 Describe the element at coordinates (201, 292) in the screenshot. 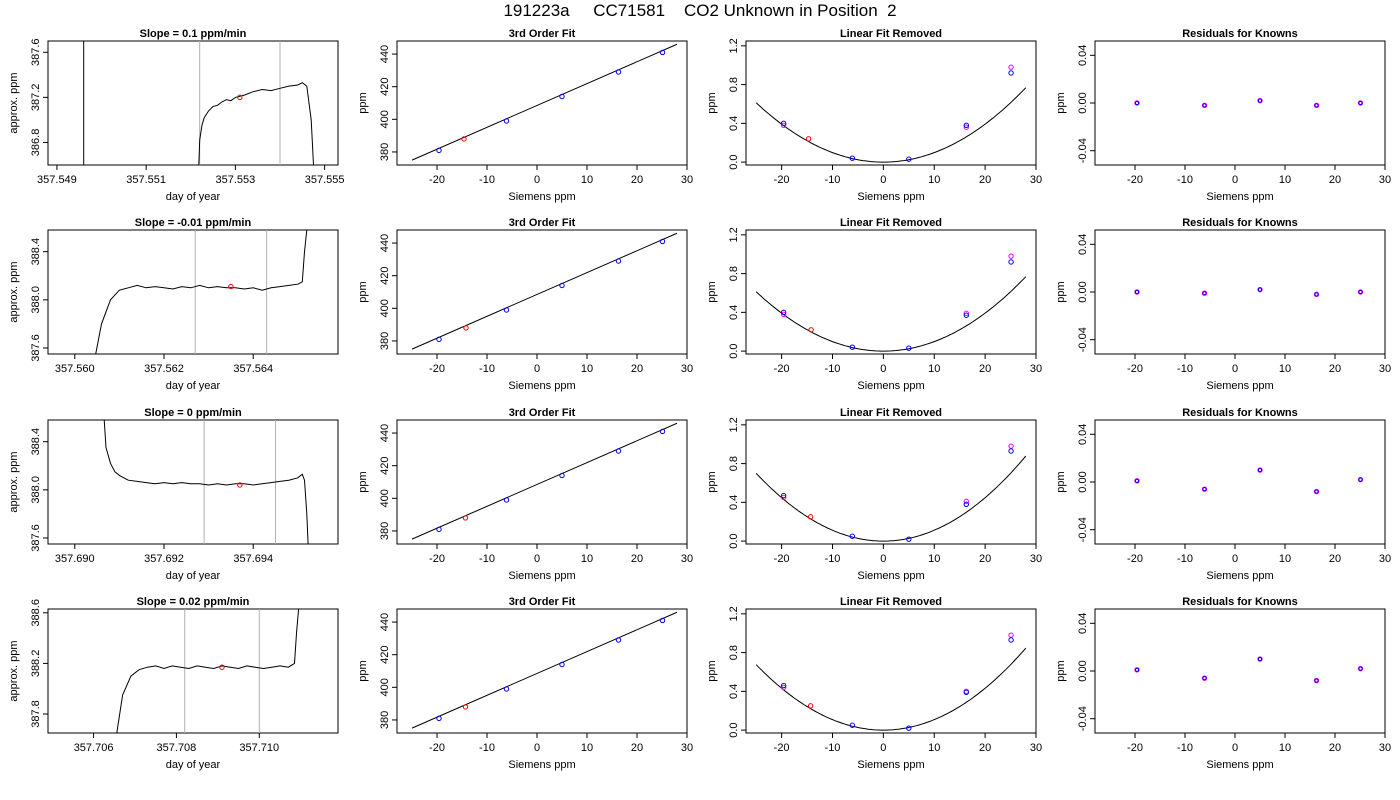

I see `r1-time-trace-line` at that location.